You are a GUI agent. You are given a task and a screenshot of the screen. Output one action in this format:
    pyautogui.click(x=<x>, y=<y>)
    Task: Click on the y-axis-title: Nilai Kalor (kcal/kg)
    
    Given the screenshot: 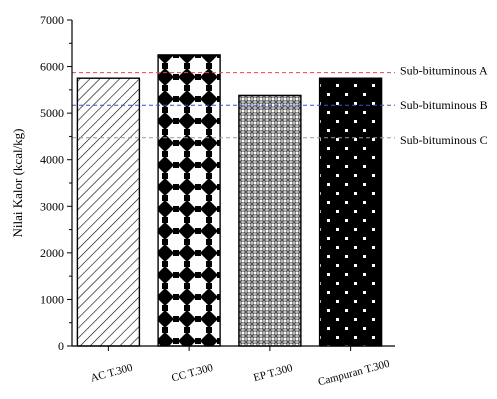 What is the action you would take?
    pyautogui.click(x=17, y=182)
    